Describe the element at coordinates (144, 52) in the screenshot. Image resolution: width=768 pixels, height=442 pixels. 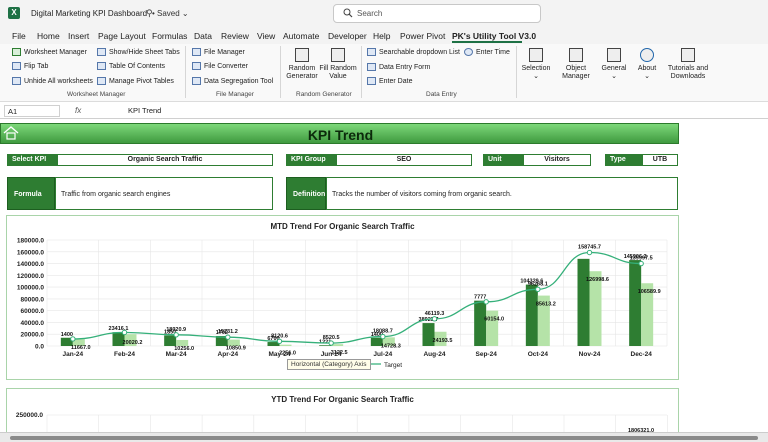
I see `show-hide-label: Show/Hide Sheet Tabs` at that location.